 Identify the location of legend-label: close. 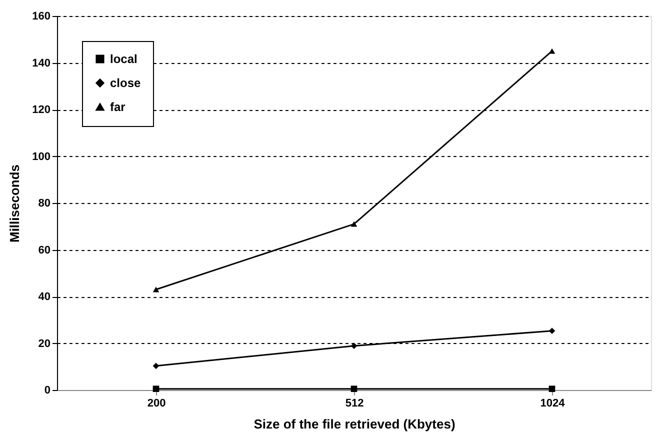
(126, 83).